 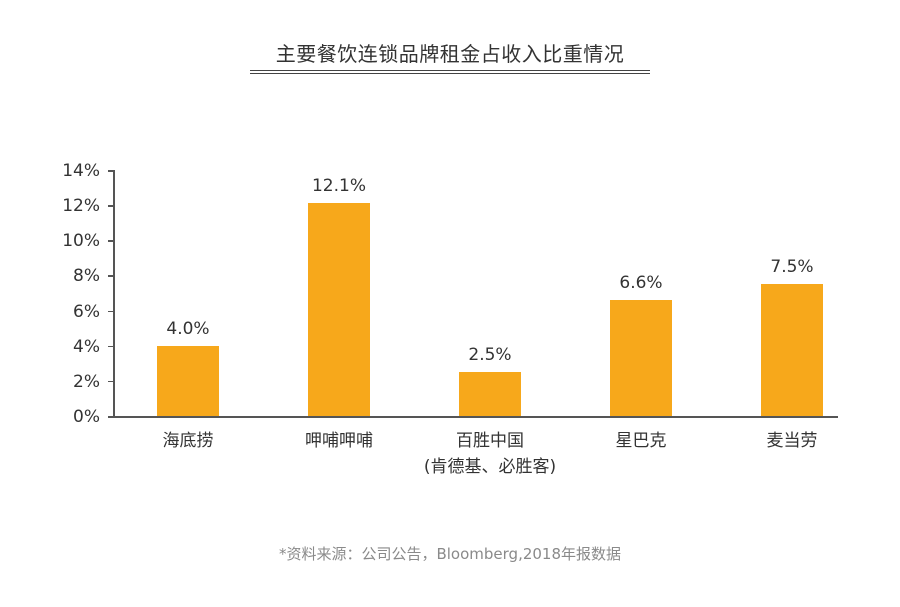 I want to click on category-label: 麦当劳, so click(x=792, y=441).